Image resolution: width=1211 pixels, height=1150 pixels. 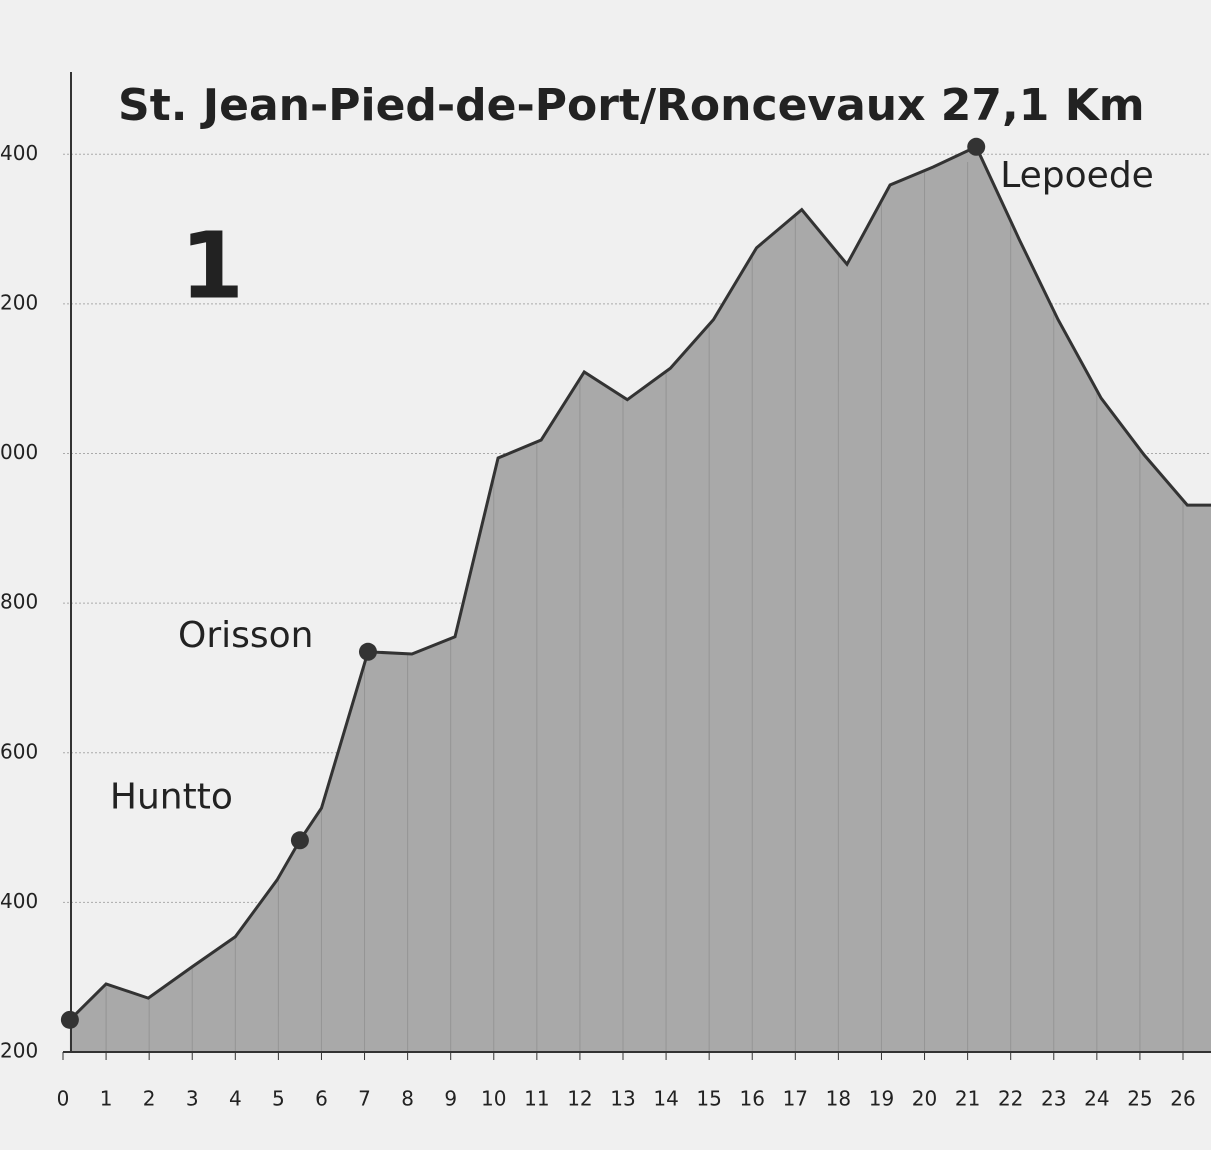 What do you see at coordinates (967, 1099) in the screenshot?
I see `x-tick-label: 21` at bounding box center [967, 1099].